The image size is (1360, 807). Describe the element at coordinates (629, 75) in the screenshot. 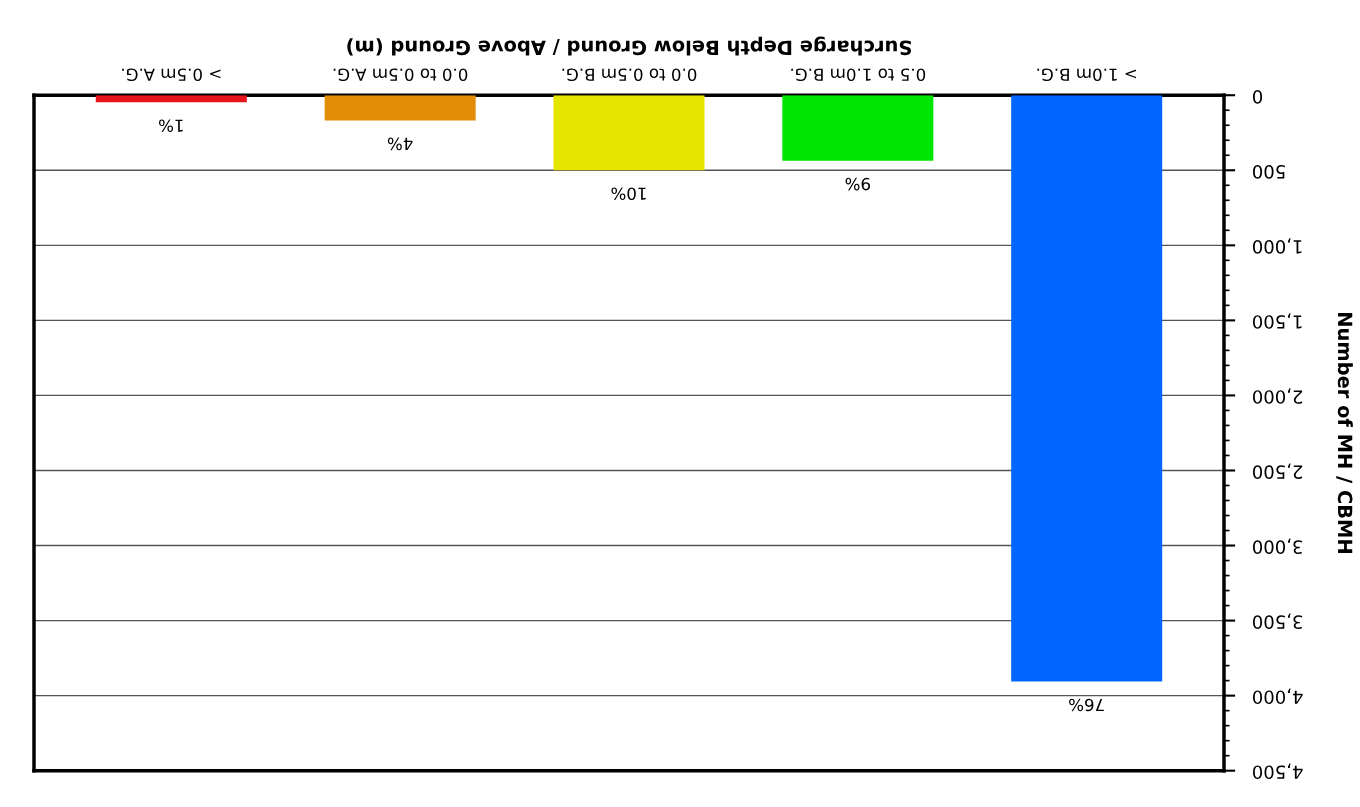

I see `x-tick-label: 0.0 to 0.5m B.G.` at that location.